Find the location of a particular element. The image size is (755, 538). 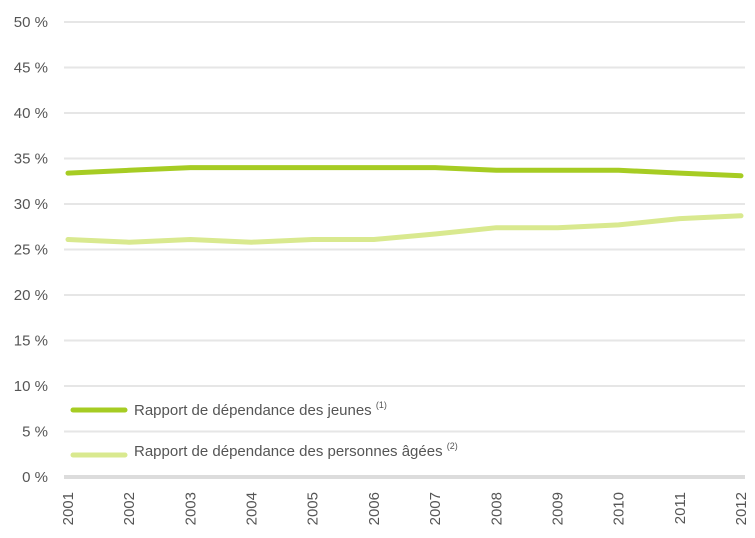

x-tick-label: 2006 is located at coordinates (374, 508).